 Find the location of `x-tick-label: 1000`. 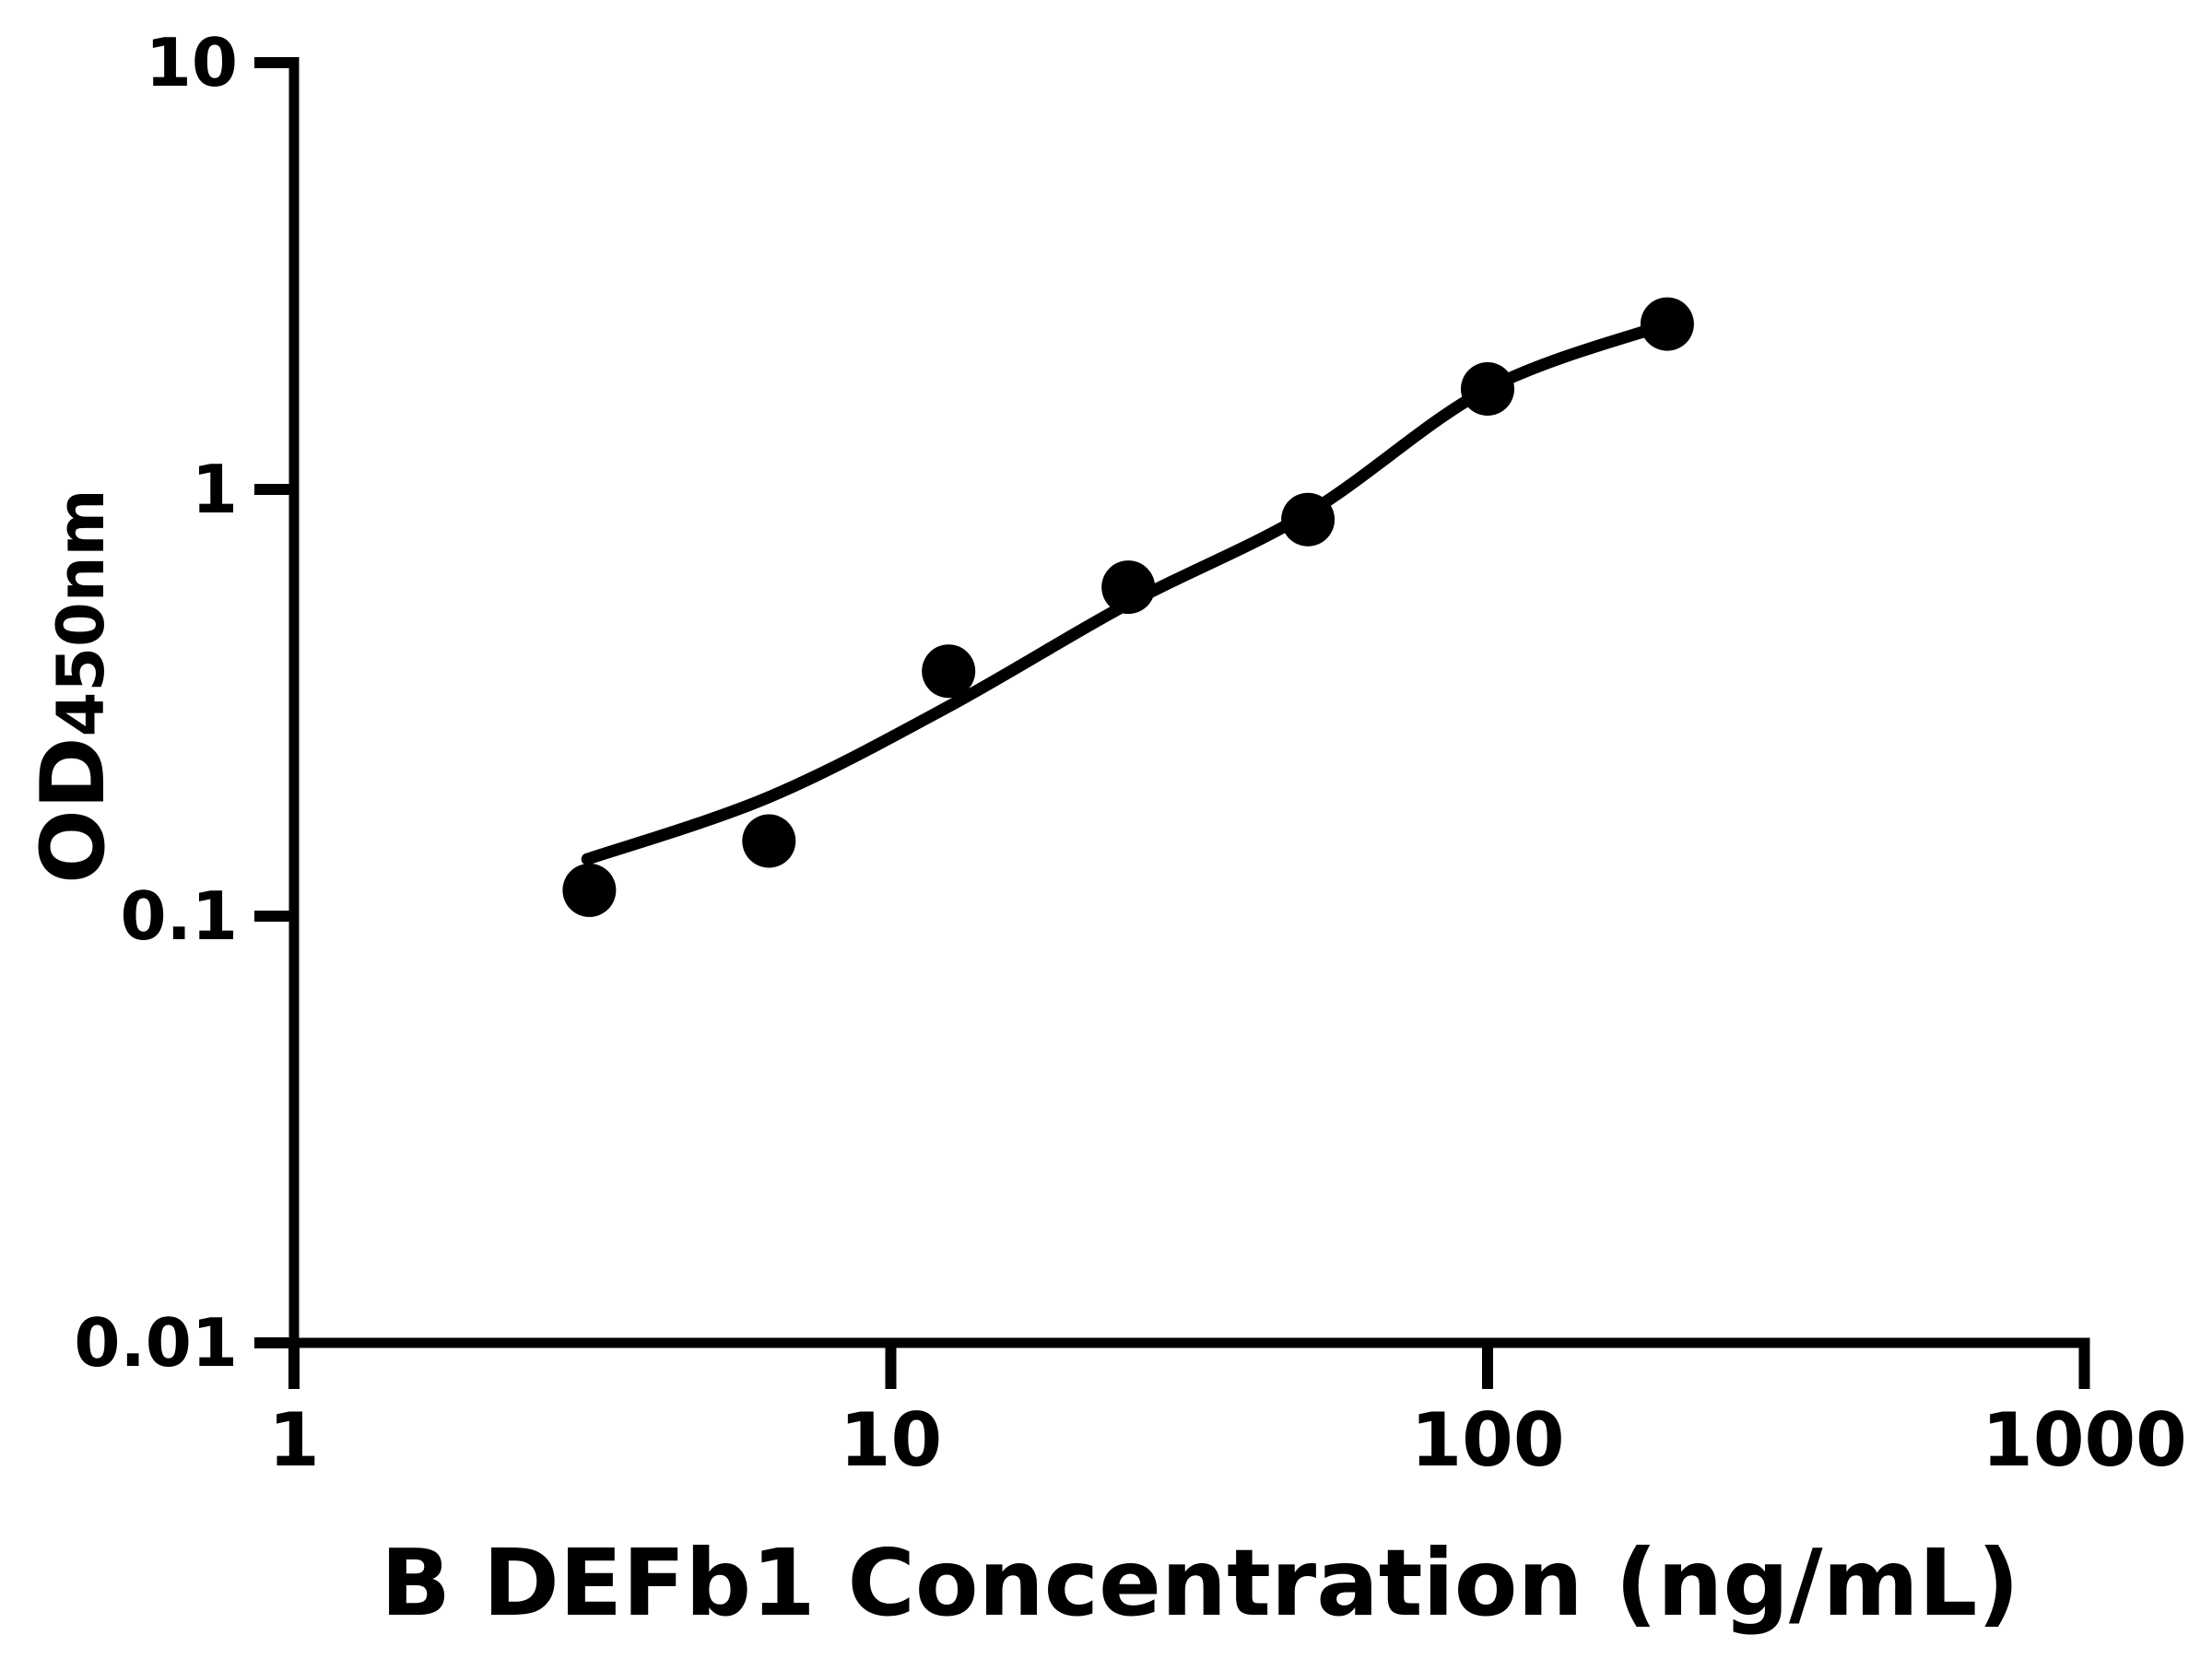

x-tick-label: 1000 is located at coordinates (2084, 1440).